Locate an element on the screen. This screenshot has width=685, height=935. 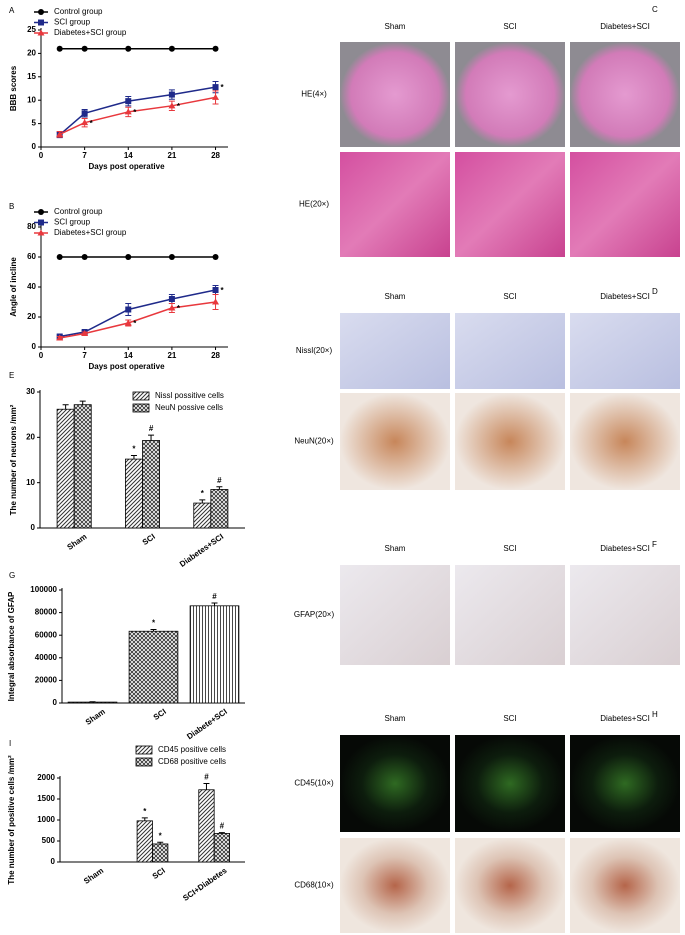
panel-label: C is located at coordinates (655, 9).